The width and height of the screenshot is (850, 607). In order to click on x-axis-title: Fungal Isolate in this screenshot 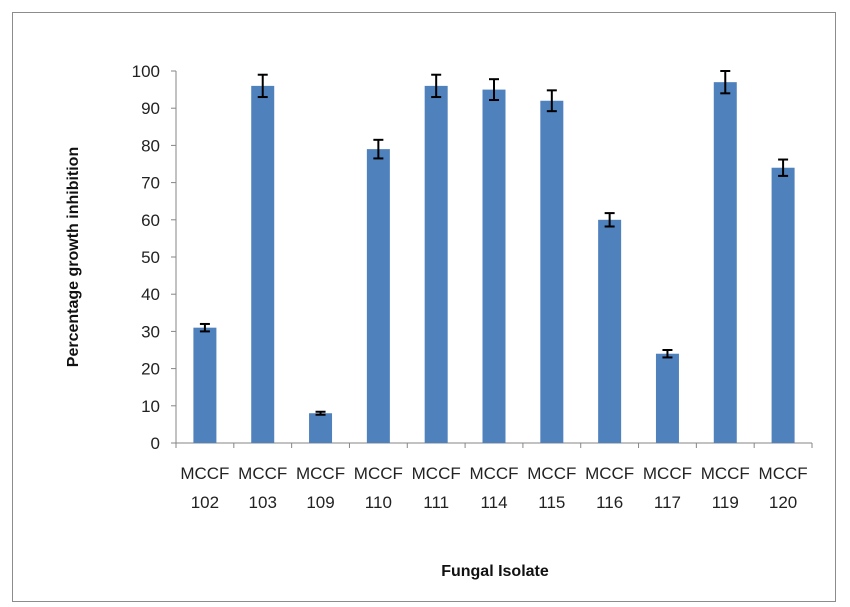, I will do `click(495, 571)`.